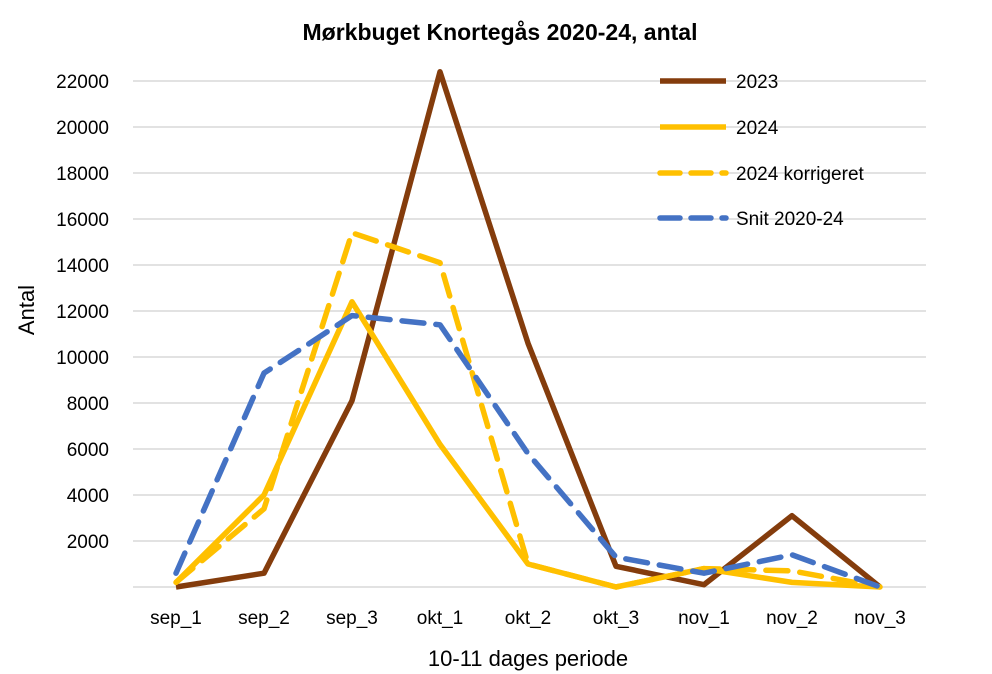  I want to click on legend-label: 2024 korrigeret, so click(800, 174).